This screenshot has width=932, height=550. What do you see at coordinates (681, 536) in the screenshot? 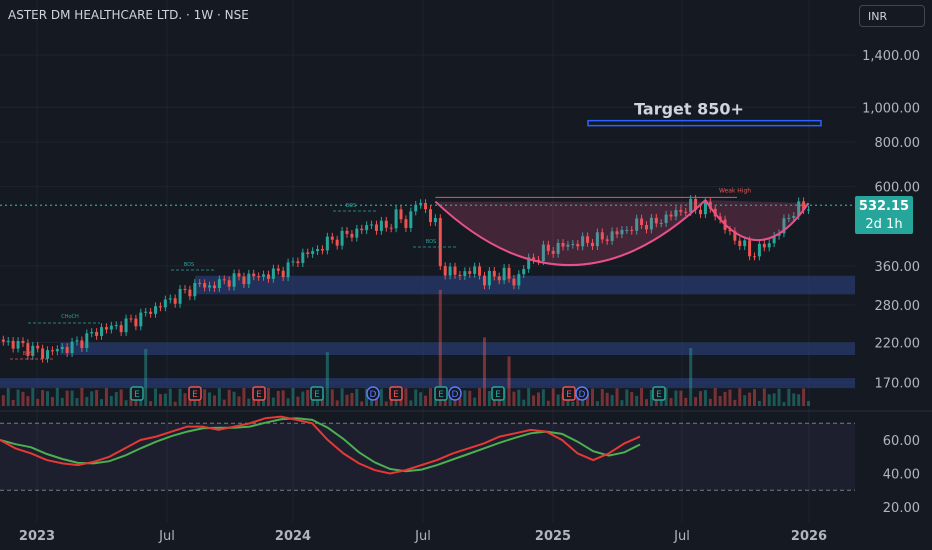
I see `x-tick-label: Jul` at bounding box center [681, 536].